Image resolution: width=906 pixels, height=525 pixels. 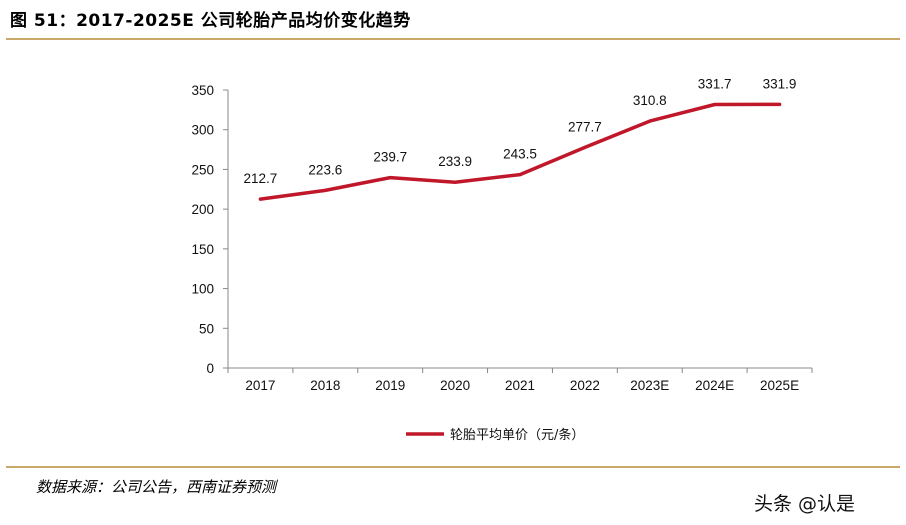 What do you see at coordinates (390, 385) in the screenshot?
I see `x-tick-label: 2019` at bounding box center [390, 385].